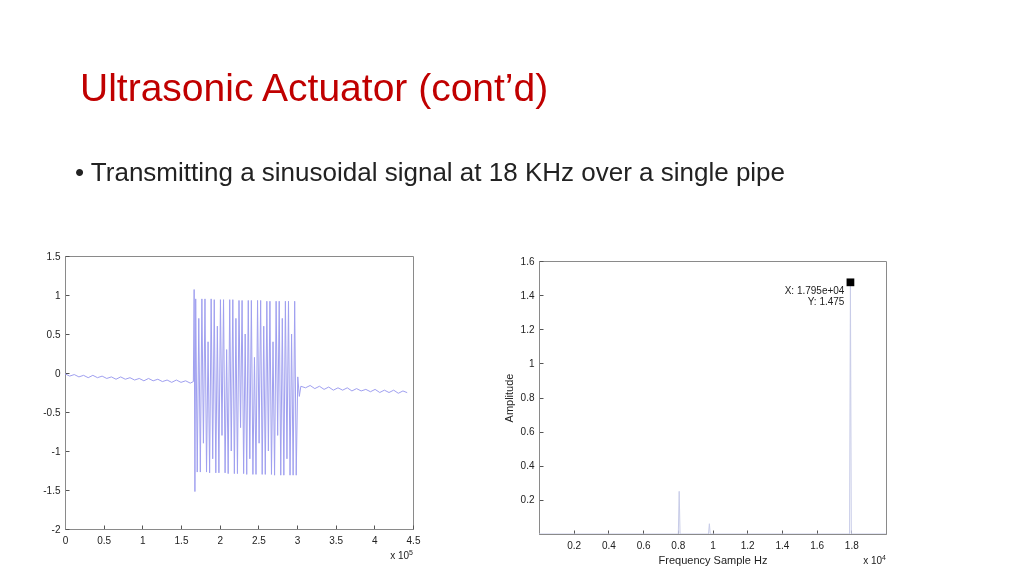  Describe the element at coordinates (236, 391) in the screenshot. I see `line-series` at that location.